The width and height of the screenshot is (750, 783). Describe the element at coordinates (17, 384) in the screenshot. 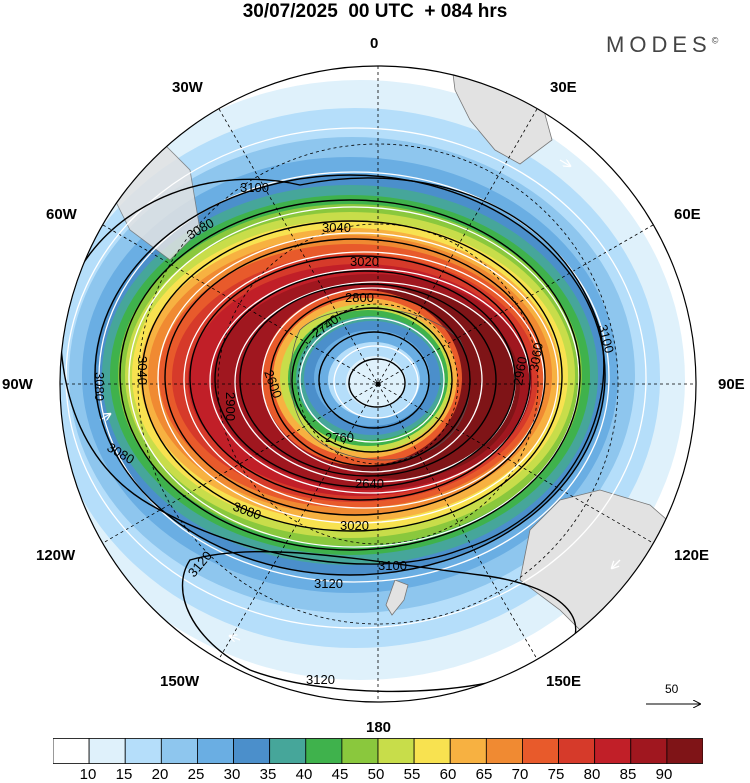

I see `lon-label-90w: 90W` at that location.